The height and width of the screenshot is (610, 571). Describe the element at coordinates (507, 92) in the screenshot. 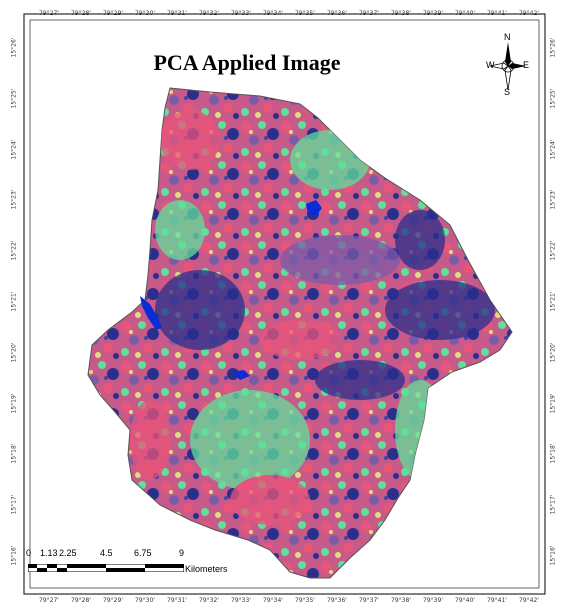

I see `compass-south: S` at that location.